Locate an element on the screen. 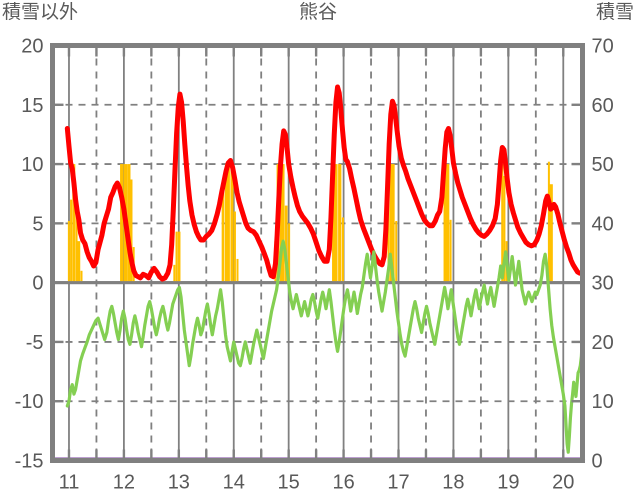  x-tick-label: 17 is located at coordinates (398, 483).